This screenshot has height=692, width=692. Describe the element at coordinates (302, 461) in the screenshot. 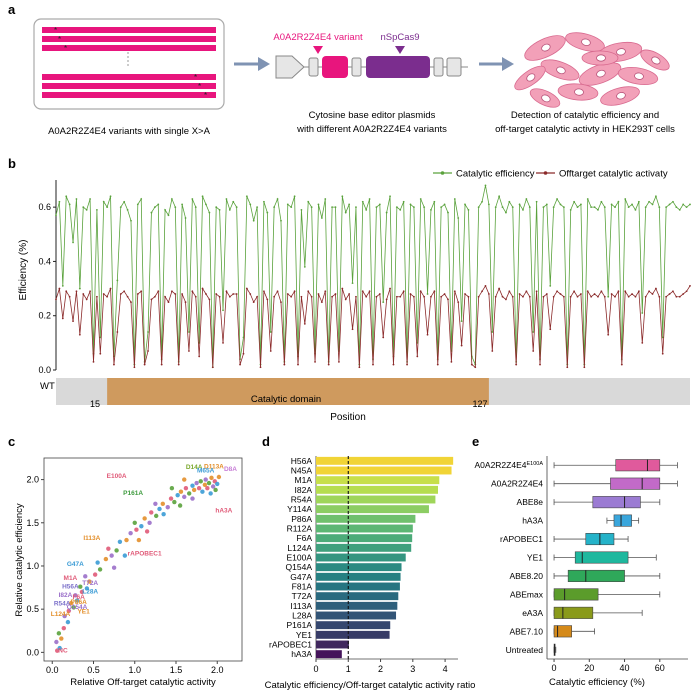

I see `d-category-label: H56A` at that location.